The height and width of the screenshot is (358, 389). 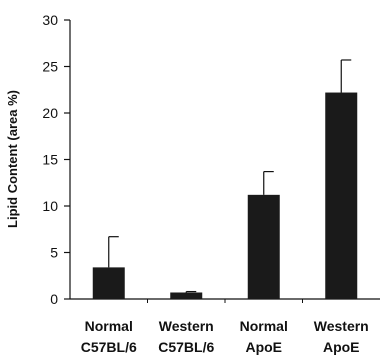 I want to click on y-tick-label: 15, so click(x=50, y=160).